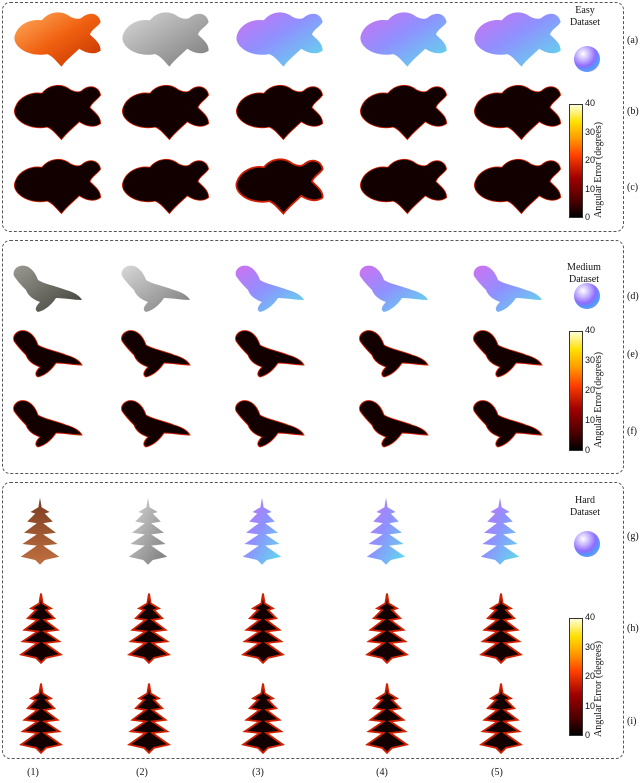 Image resolution: width=640 pixels, height=783 pixels. I want to click on row-label-e: (e), so click(633, 354).